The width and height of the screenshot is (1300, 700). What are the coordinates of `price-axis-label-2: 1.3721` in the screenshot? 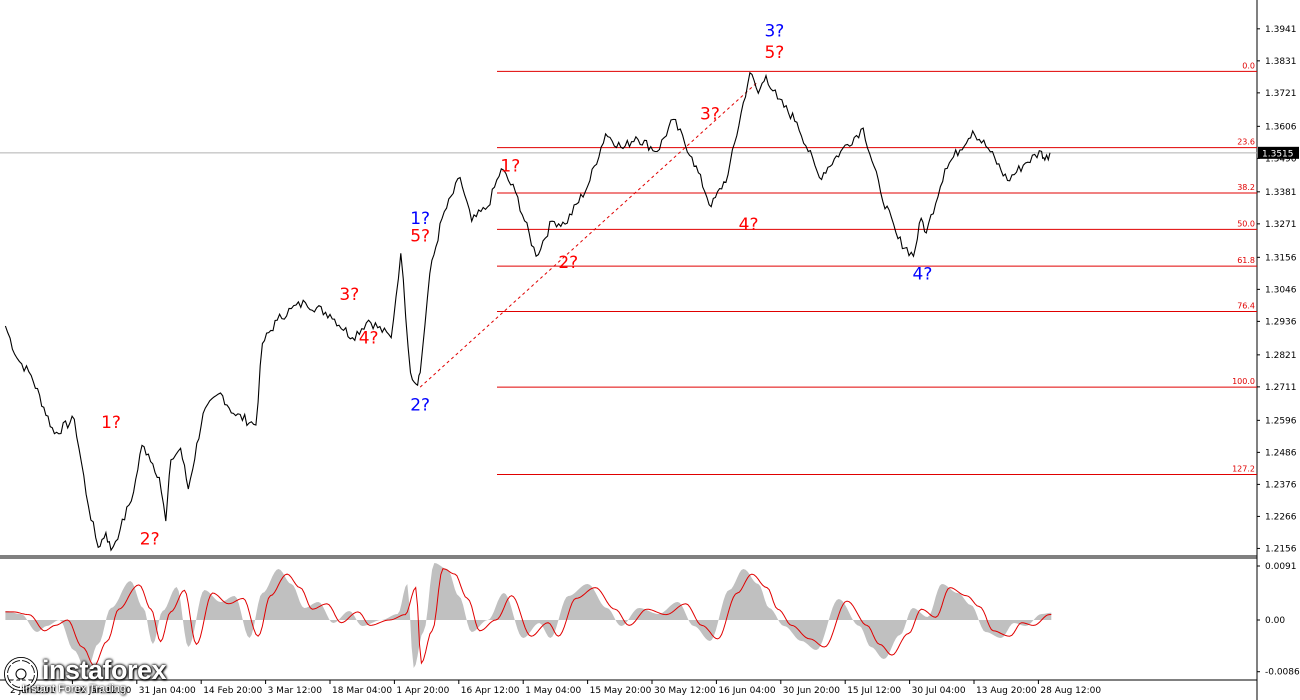 It's located at (1281, 94).